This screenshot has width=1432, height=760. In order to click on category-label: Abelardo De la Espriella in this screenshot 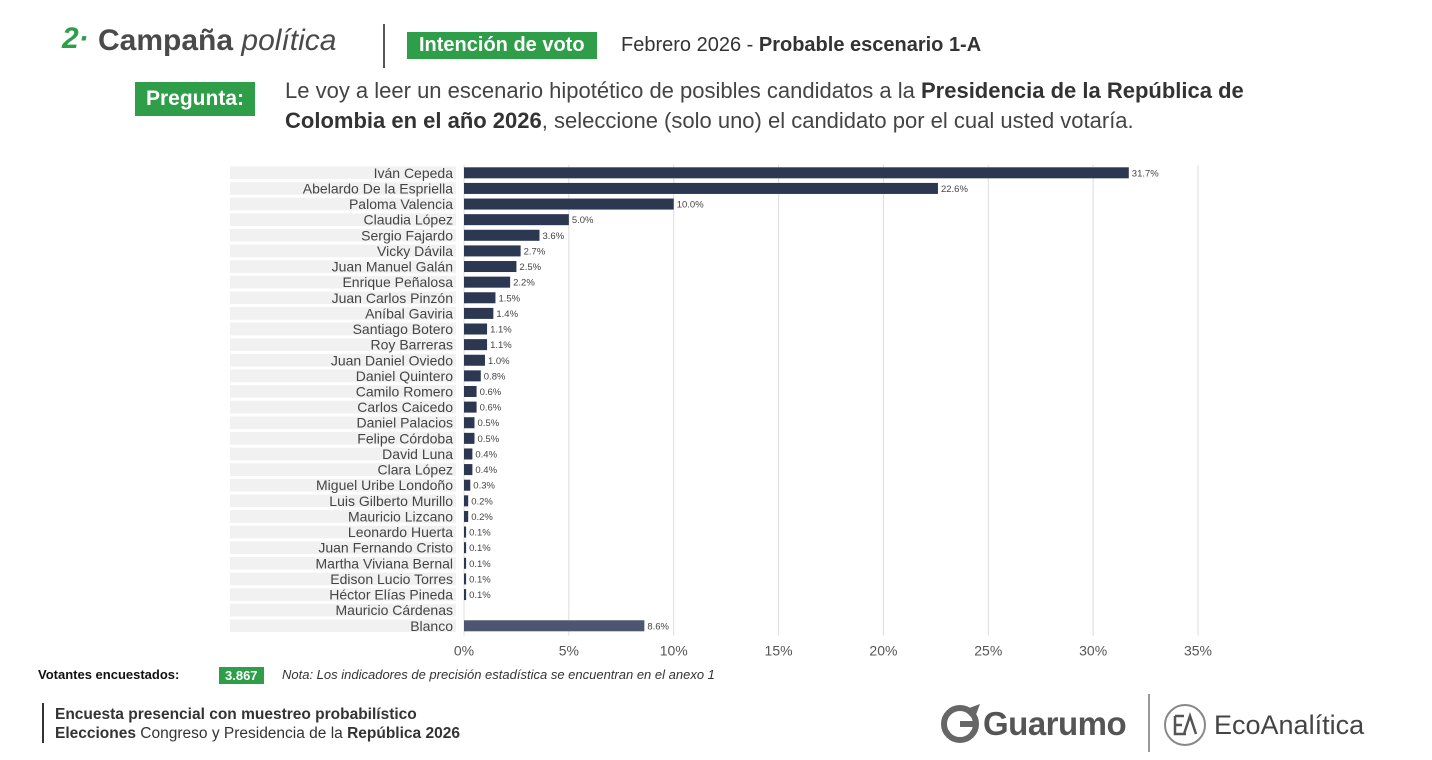, I will do `click(378, 188)`.